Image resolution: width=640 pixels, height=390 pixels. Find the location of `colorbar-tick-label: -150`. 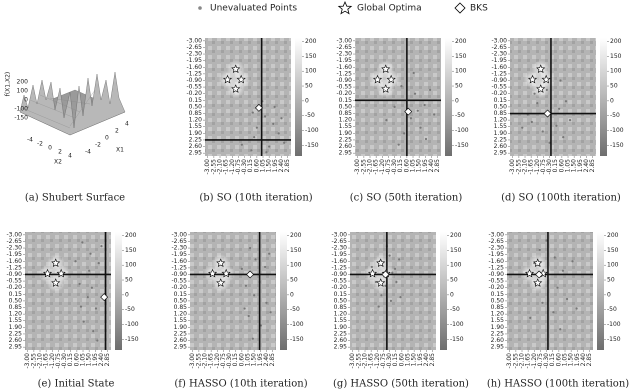

colorbar-tick-label: -150 is located at coordinates (297, 339).